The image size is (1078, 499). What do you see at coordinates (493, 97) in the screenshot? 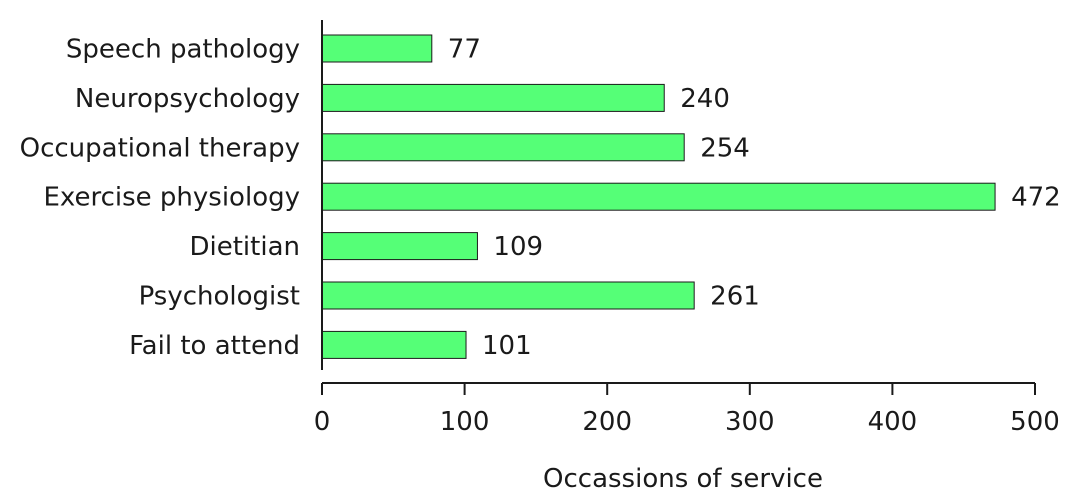
I see `bar-neuropsychology` at bounding box center [493, 97].